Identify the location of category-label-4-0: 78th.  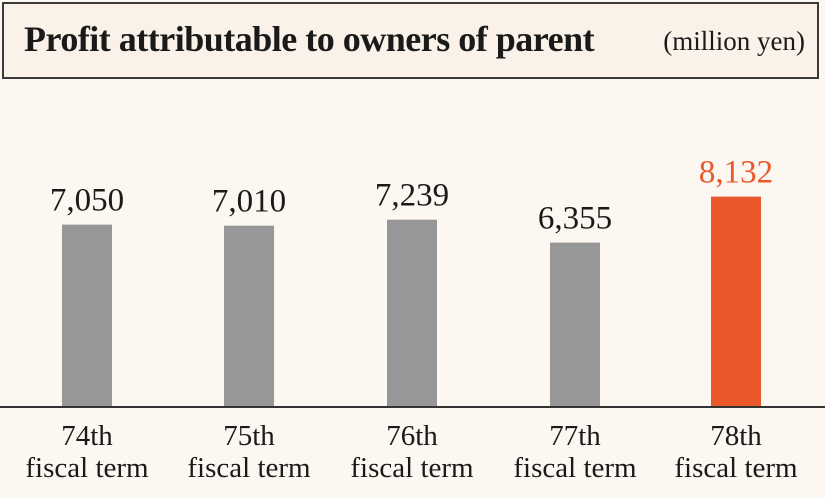
(736, 436).